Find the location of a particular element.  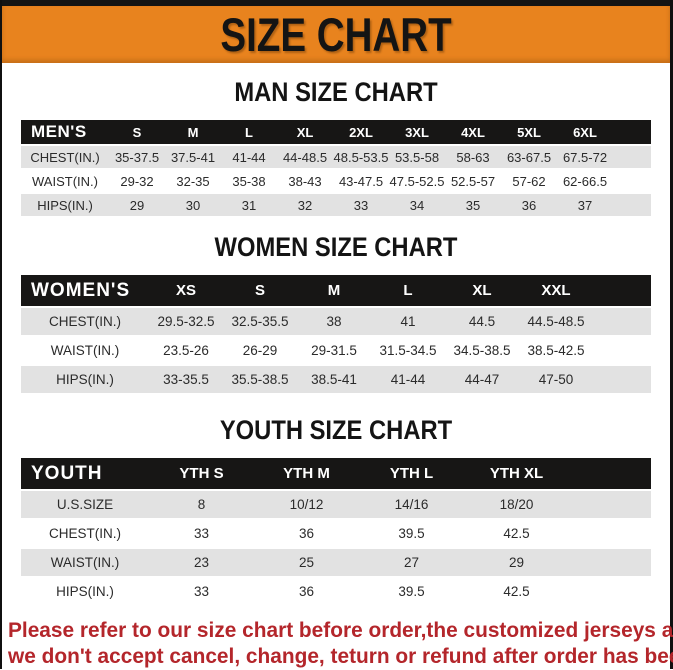

women-section-heading: WOMEN SIZE CHART is located at coordinates (336, 247).